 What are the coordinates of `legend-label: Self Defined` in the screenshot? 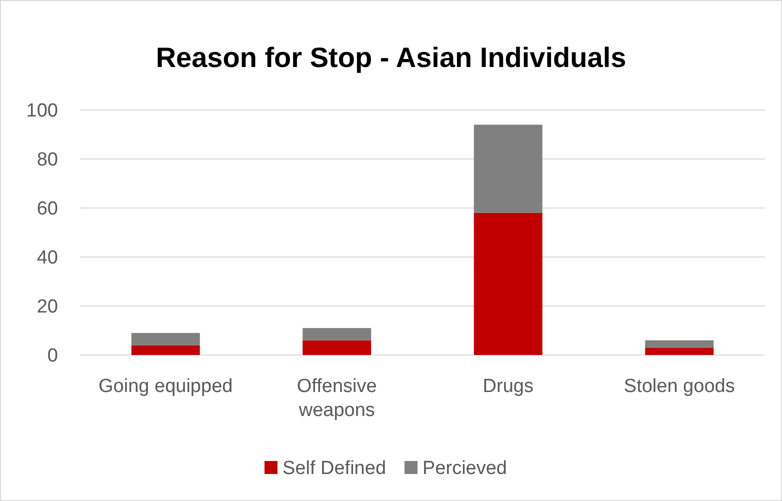 It's located at (334, 468).